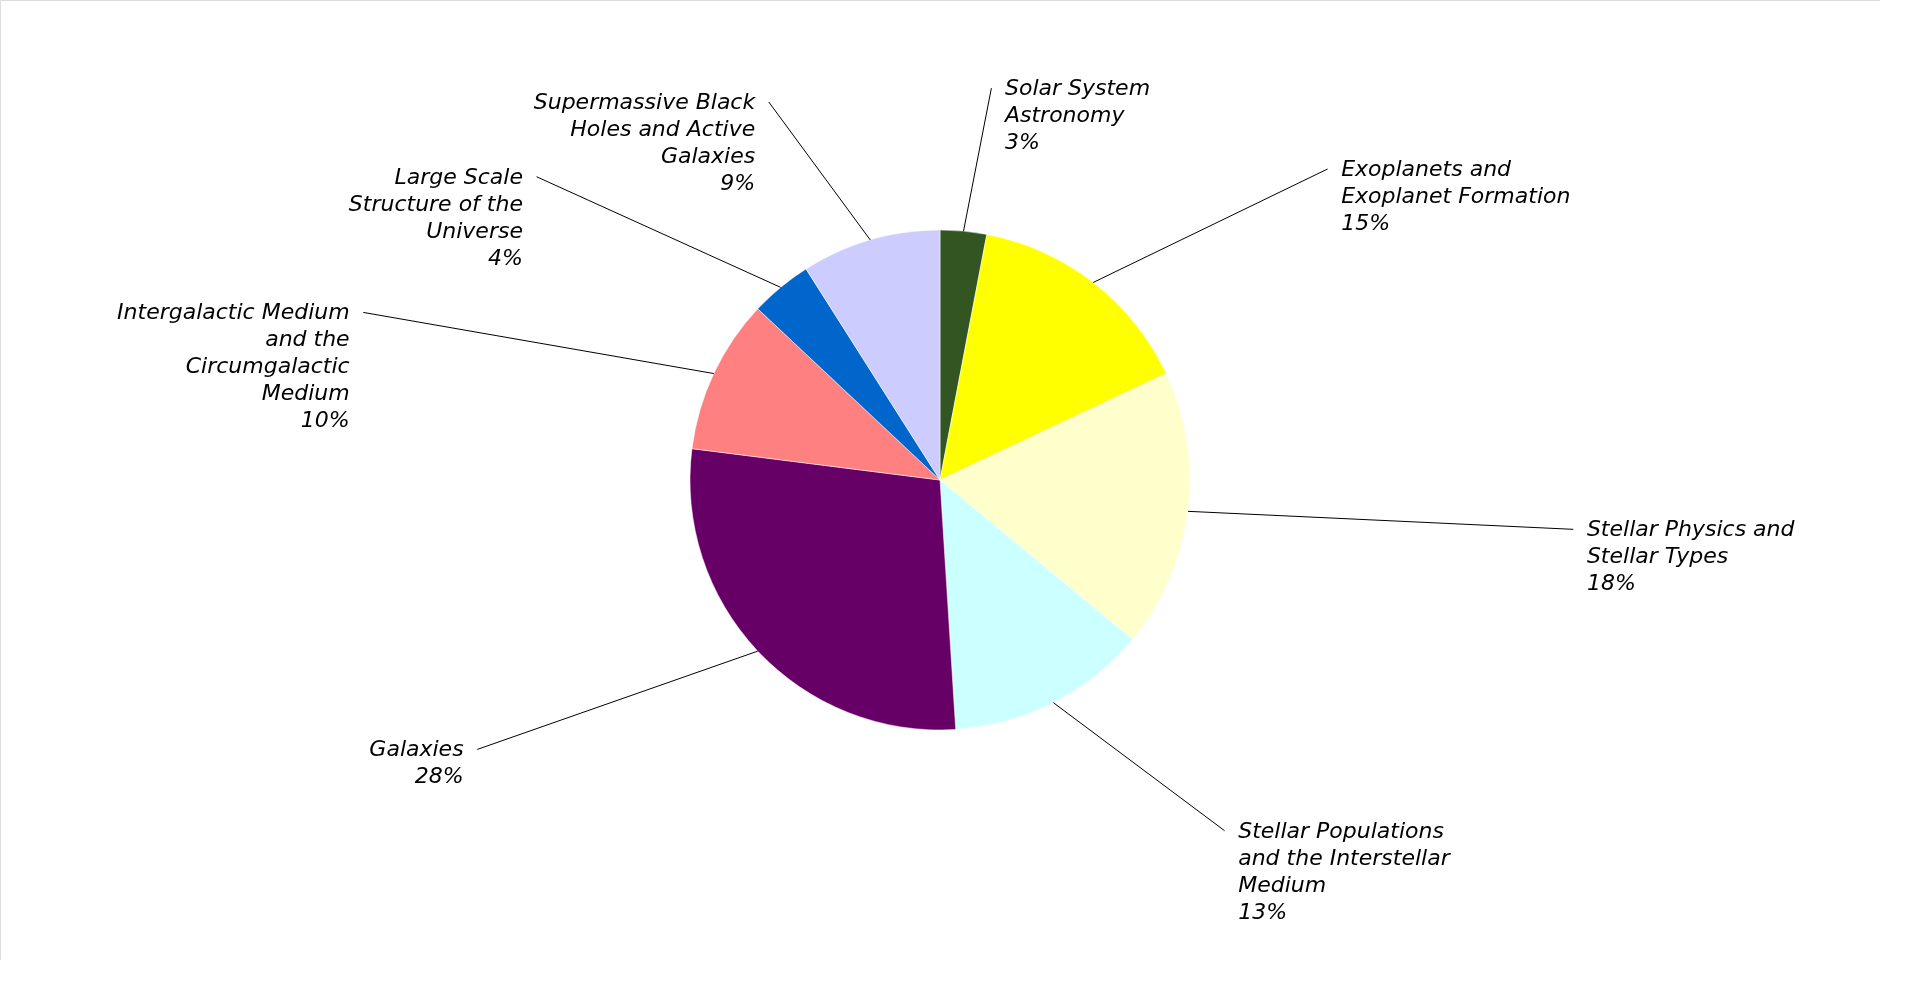 The width and height of the screenshot is (1909, 992). What do you see at coordinates (1691, 542) in the screenshot?
I see `slice-label: Stellar Physics and Stellar Types` at bounding box center [1691, 542].